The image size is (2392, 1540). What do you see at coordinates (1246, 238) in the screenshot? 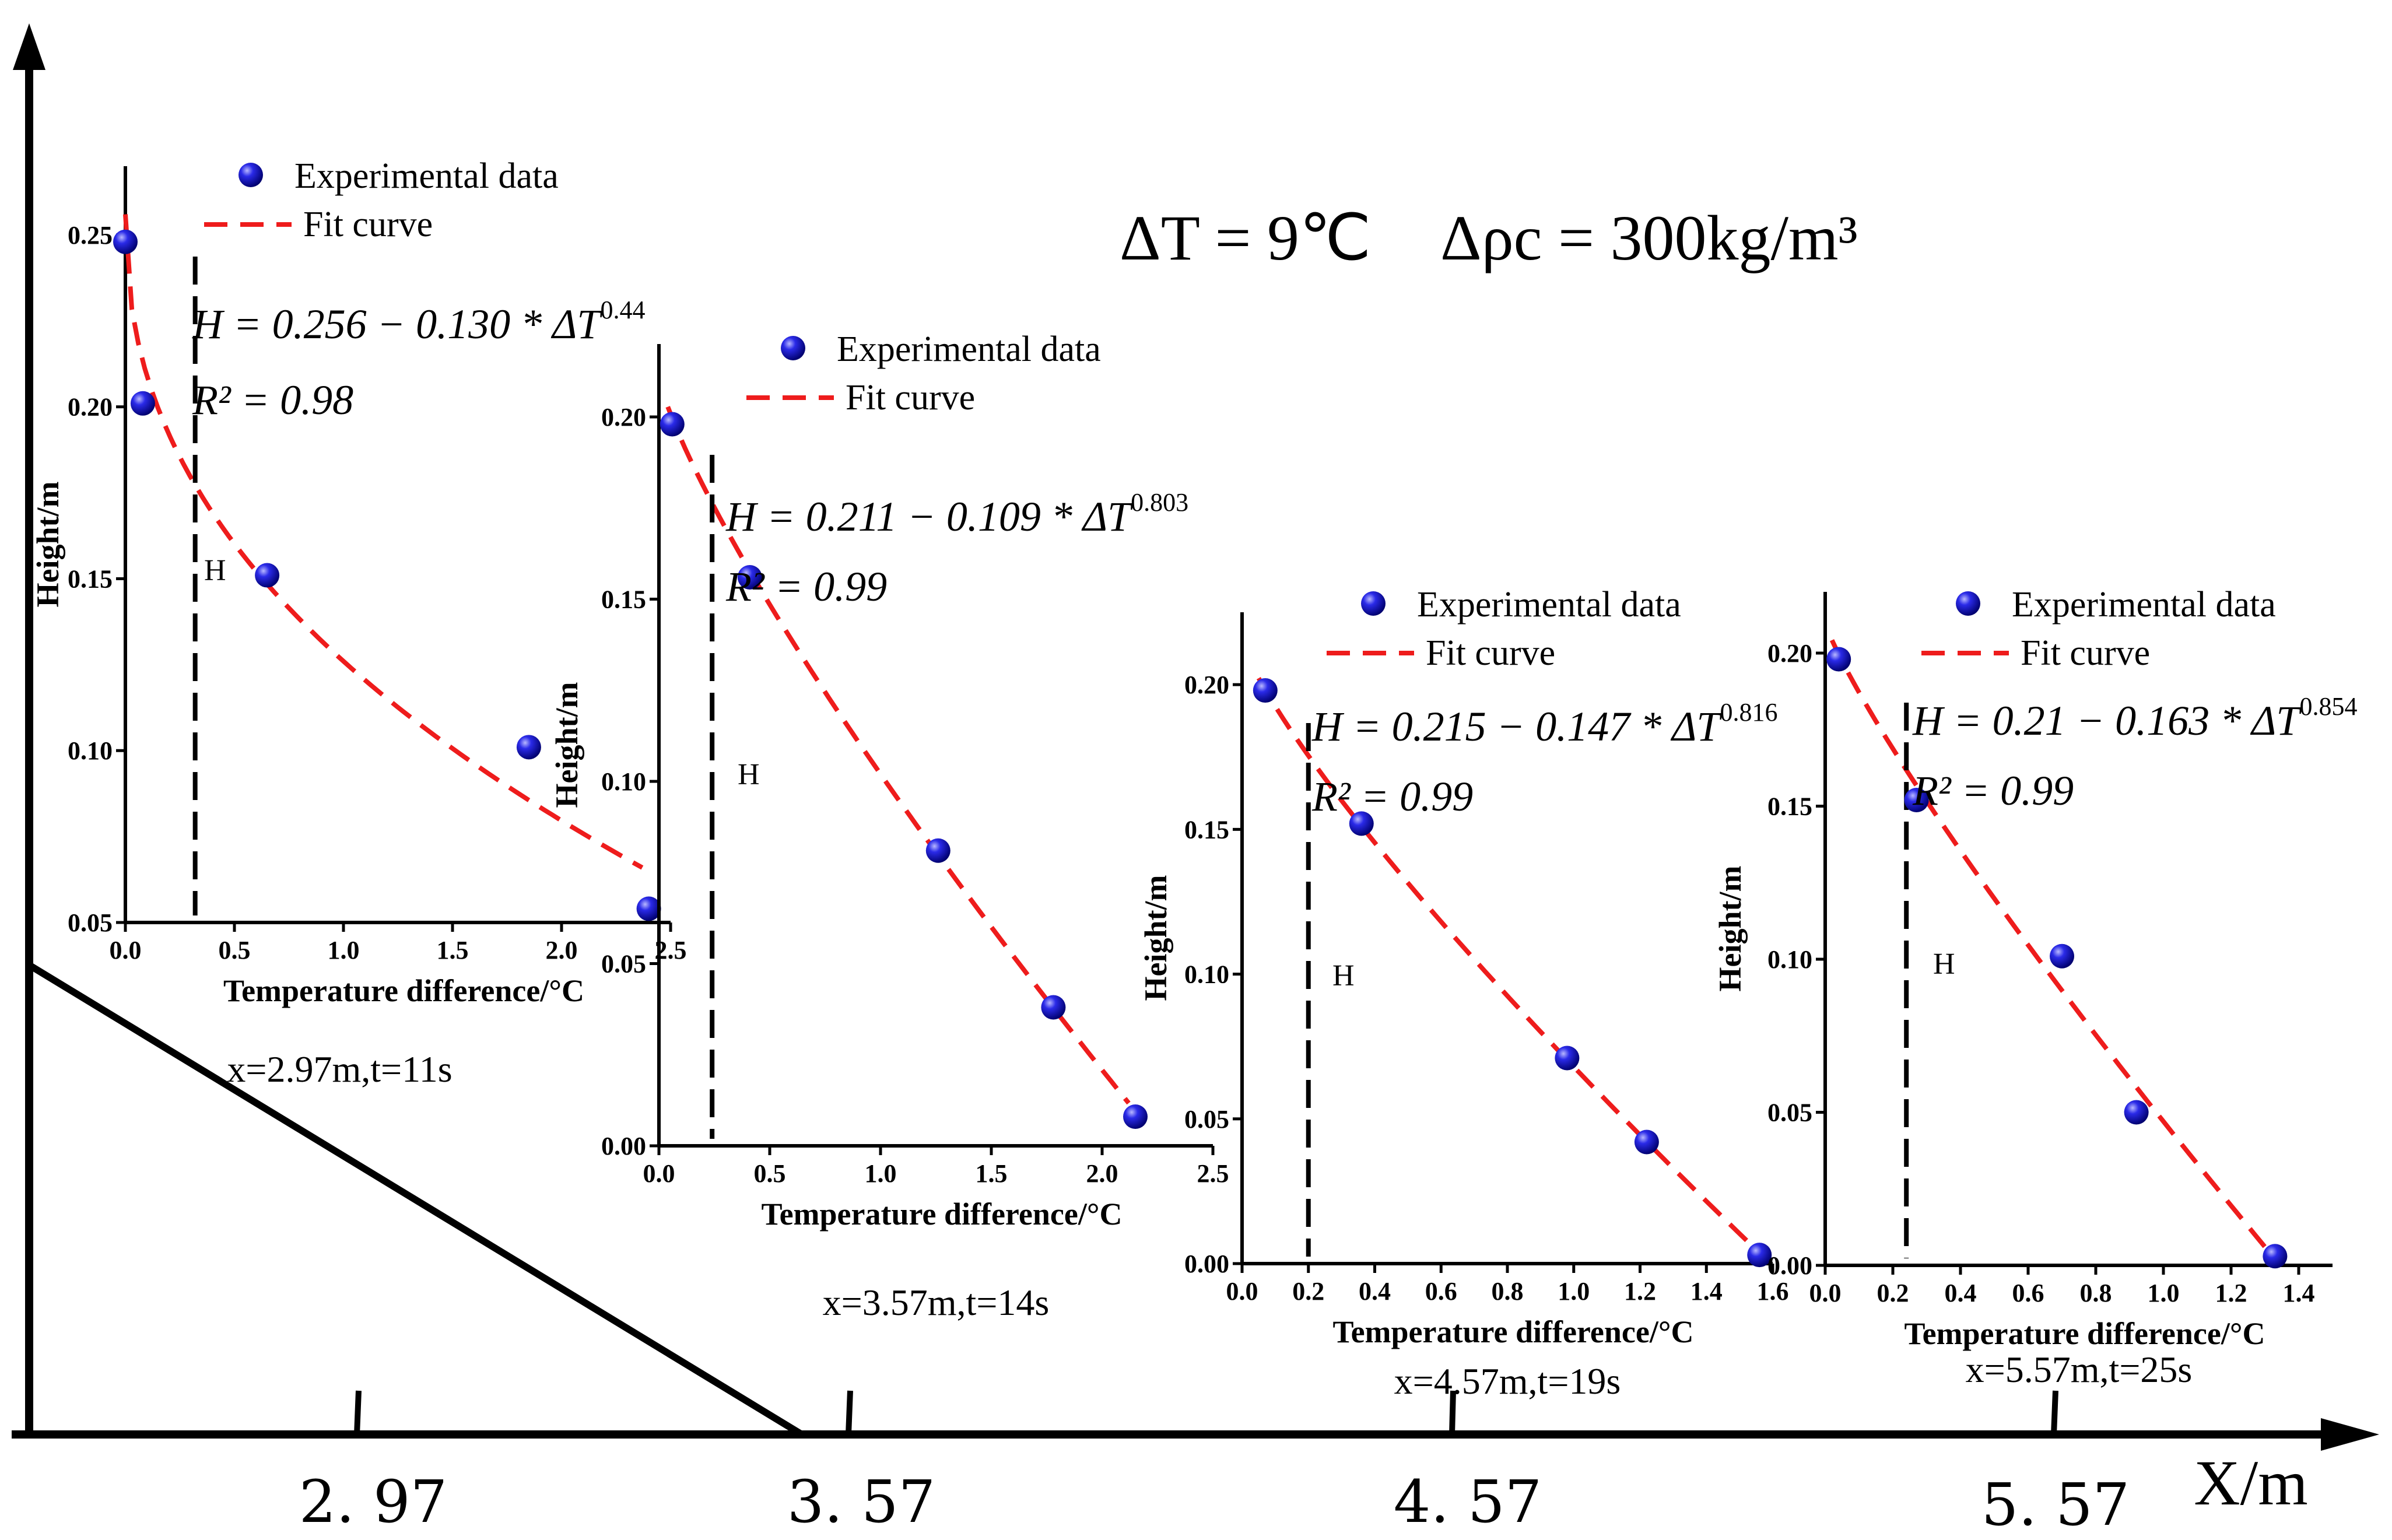
I see `title-delta-t: ΔT = 9℃` at bounding box center [1246, 238].